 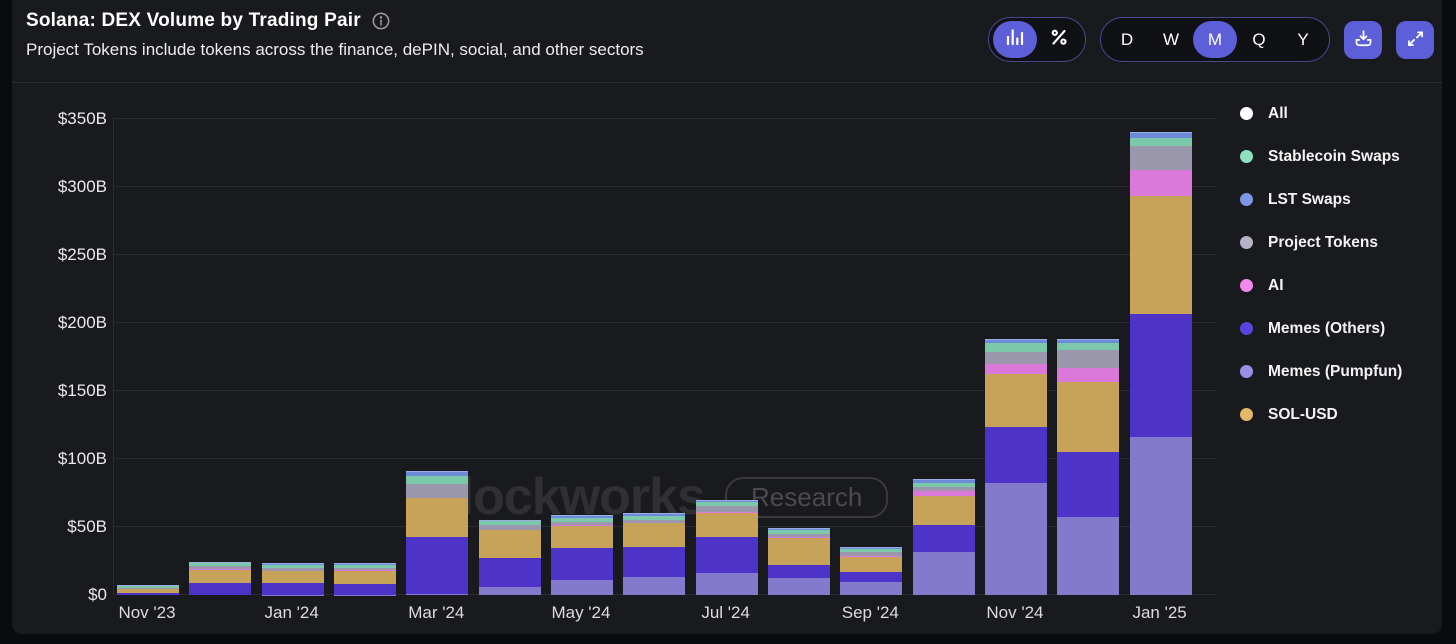 What do you see at coordinates (1215, 39) in the screenshot?
I see `interval-button-m: M` at bounding box center [1215, 39].